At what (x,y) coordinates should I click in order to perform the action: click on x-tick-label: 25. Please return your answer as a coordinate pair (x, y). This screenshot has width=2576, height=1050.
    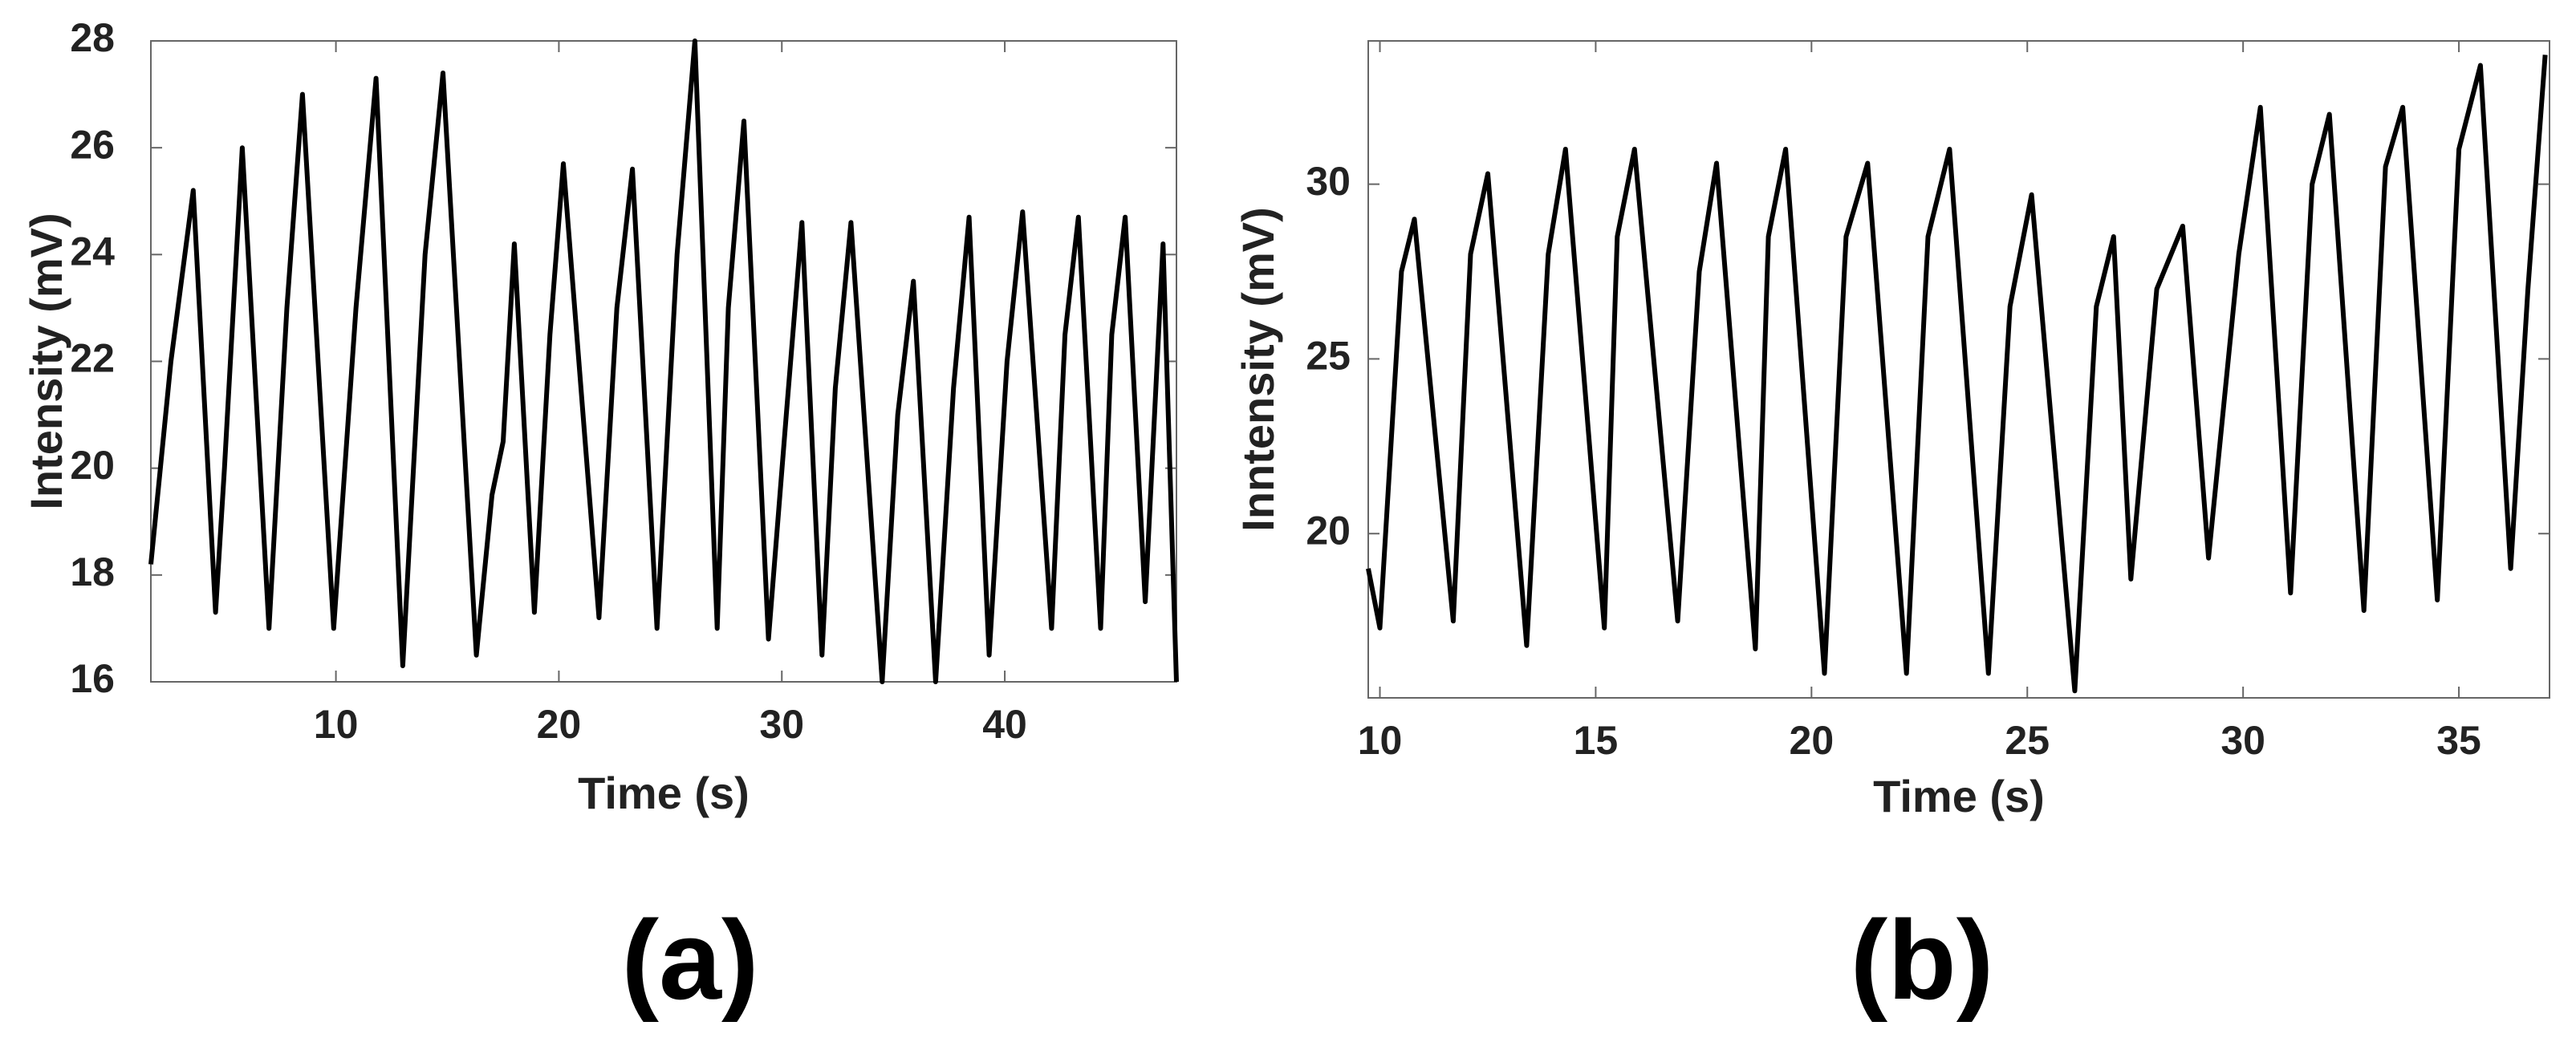
    Looking at the image, I should click on (2027, 740).